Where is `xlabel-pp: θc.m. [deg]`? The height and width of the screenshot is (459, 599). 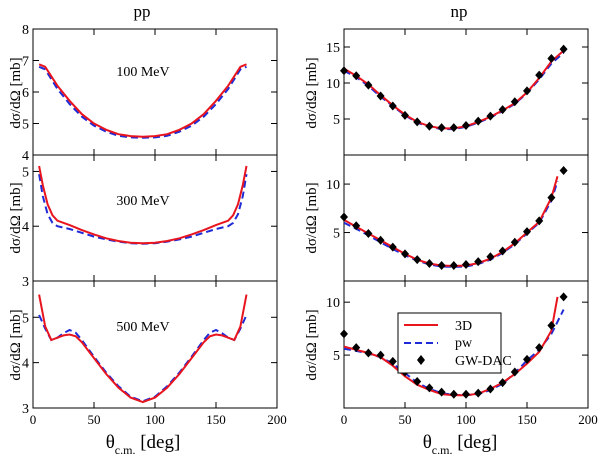
xlabel-pp: θc.m. [deg] is located at coordinates (143, 444).